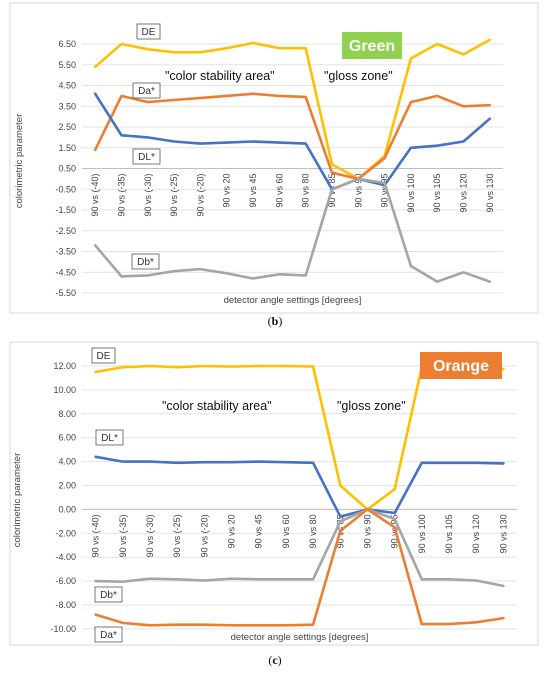  I want to click on chart-title: Orange, so click(461, 366).